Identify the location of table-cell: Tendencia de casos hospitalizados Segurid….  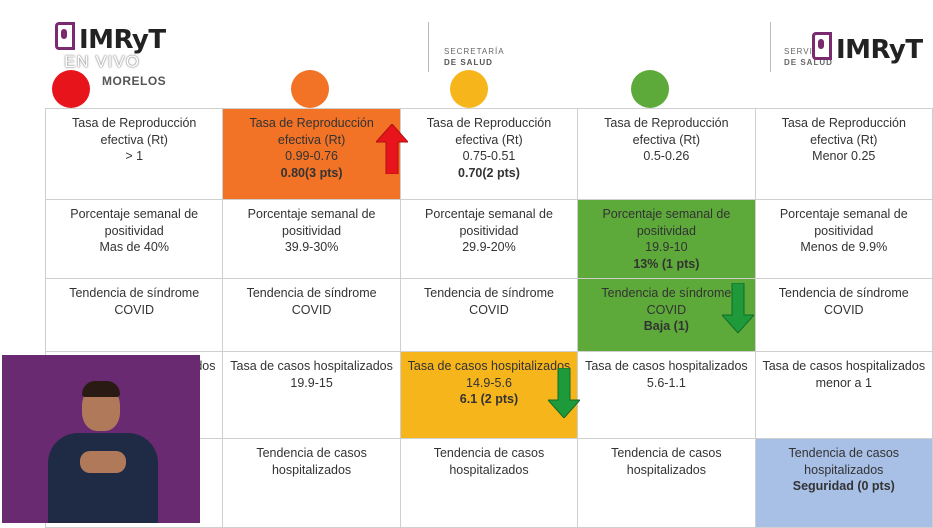
(843, 483).